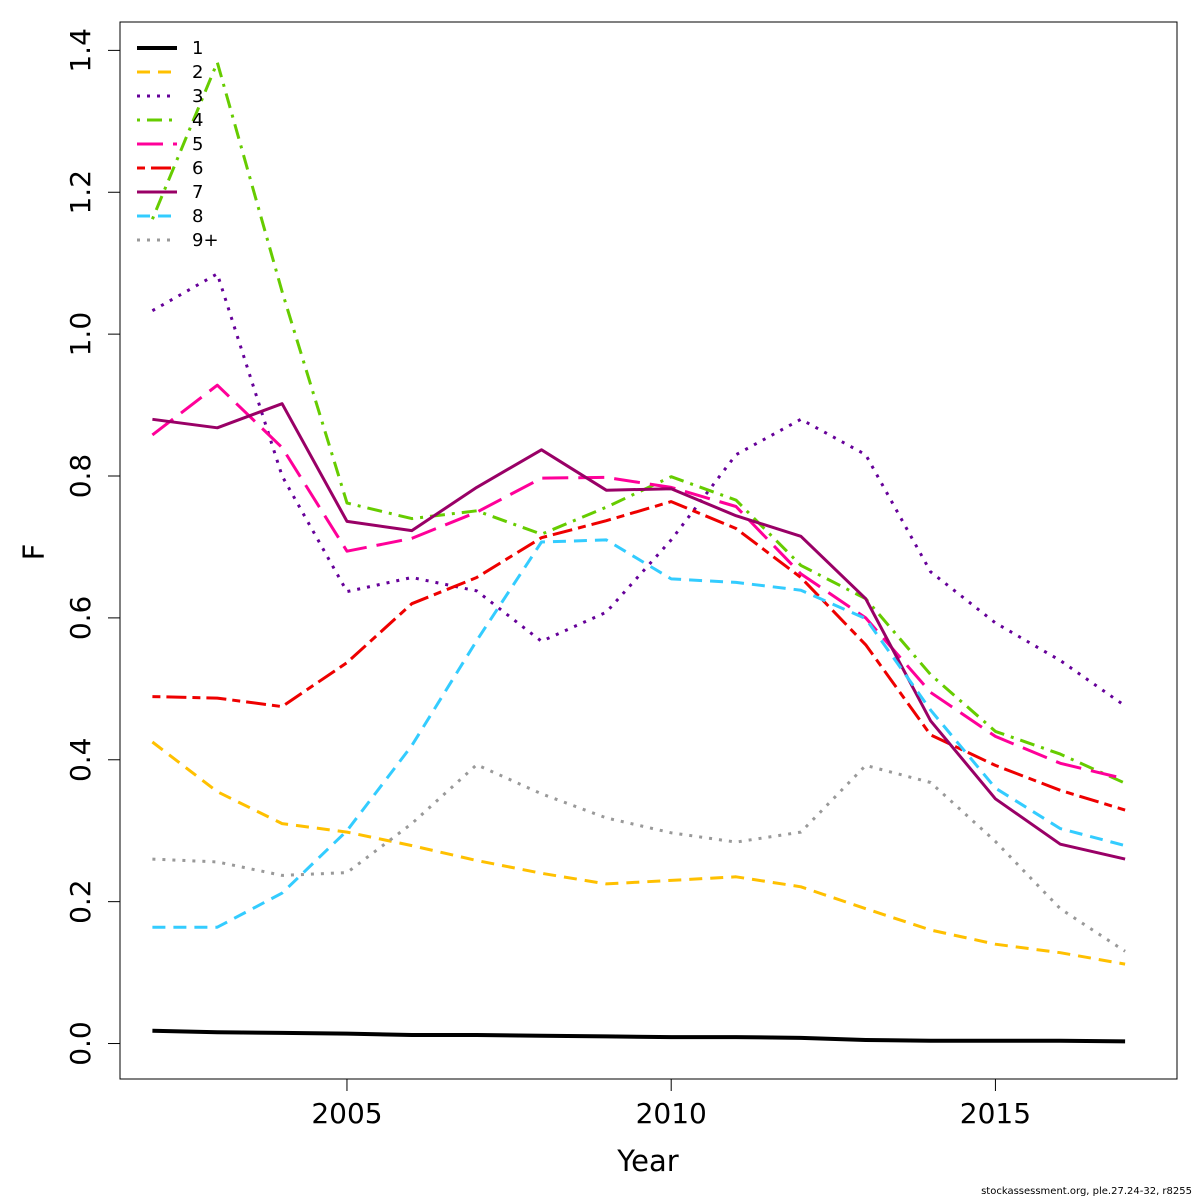  What do you see at coordinates (178, 144) in the screenshot?
I see `legend: 1 2 3 4 5 6 7 8 9+` at bounding box center [178, 144].